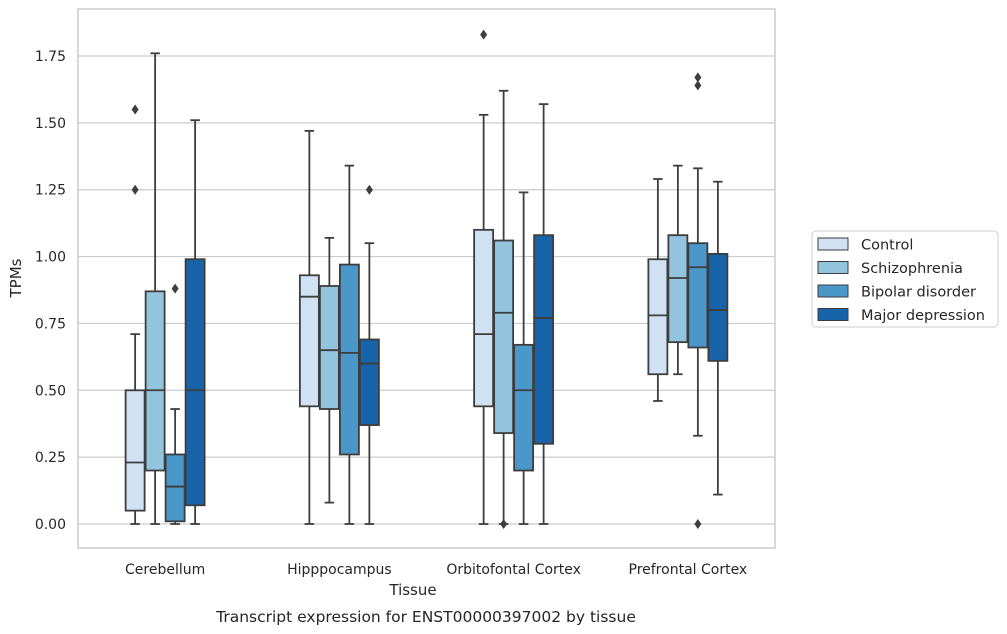 The width and height of the screenshot is (1007, 634). Describe the element at coordinates (50, 525) in the screenshot. I see `y-tick-label: 0.00` at that location.